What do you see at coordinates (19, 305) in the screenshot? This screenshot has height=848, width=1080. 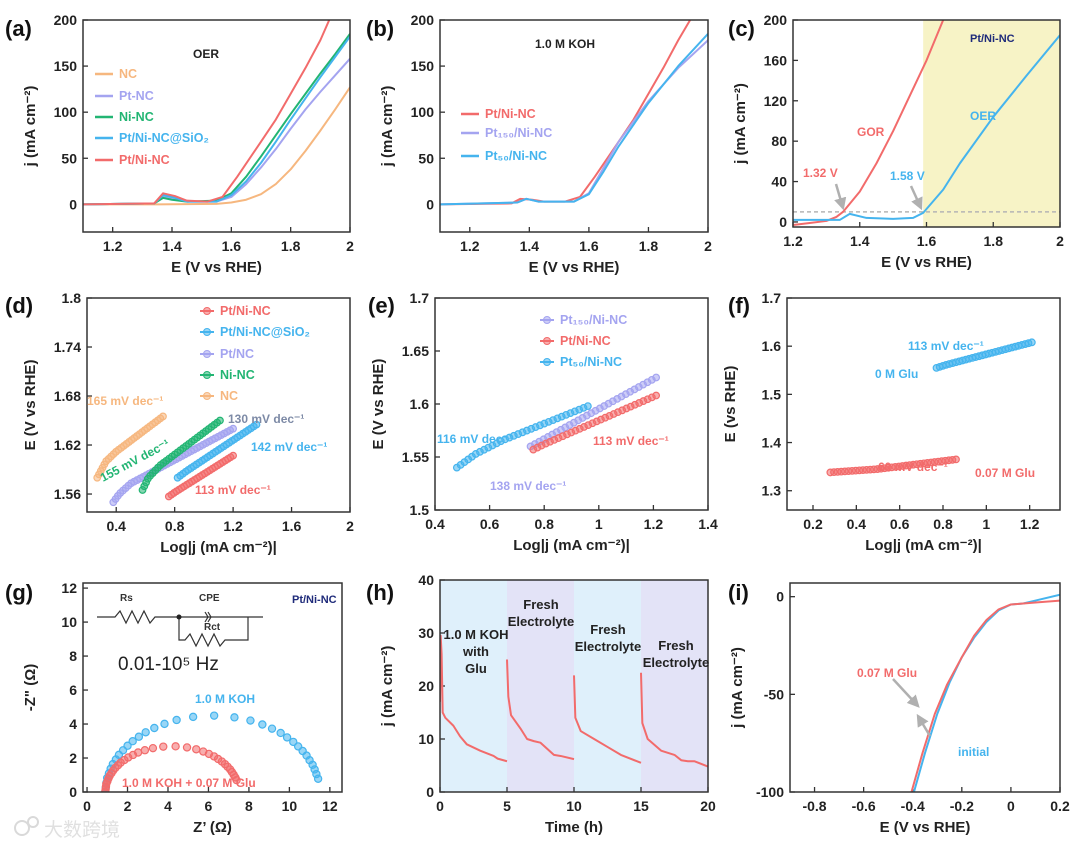 I see `panel-label: (d)` at bounding box center [19, 305].